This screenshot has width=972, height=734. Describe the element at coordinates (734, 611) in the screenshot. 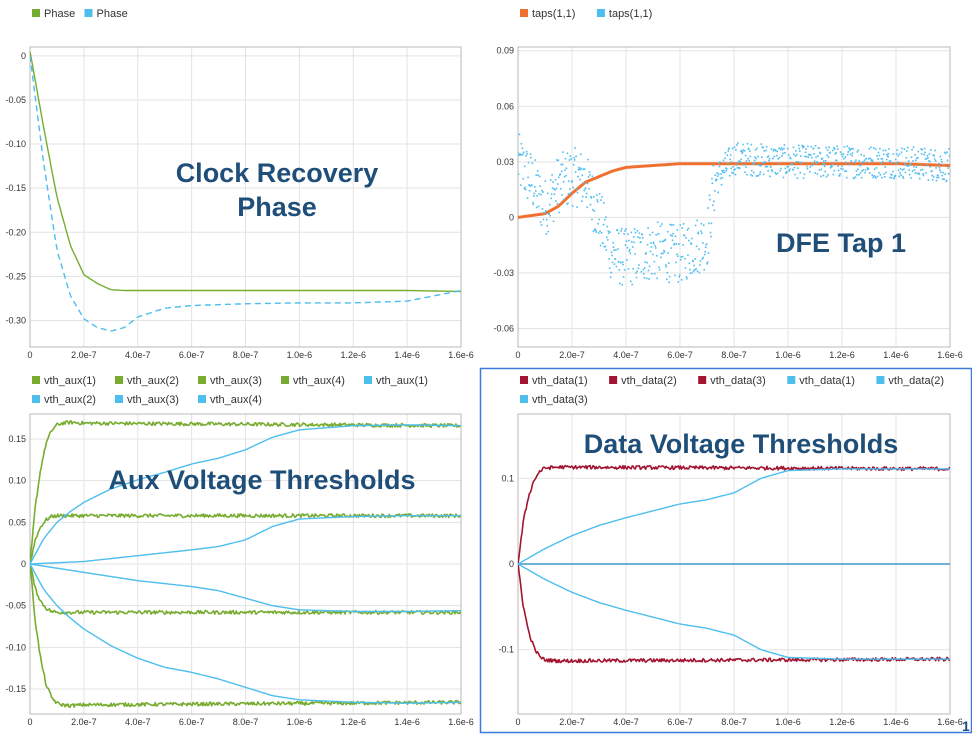

I see `series-vth-data-2--4-line` at that location.